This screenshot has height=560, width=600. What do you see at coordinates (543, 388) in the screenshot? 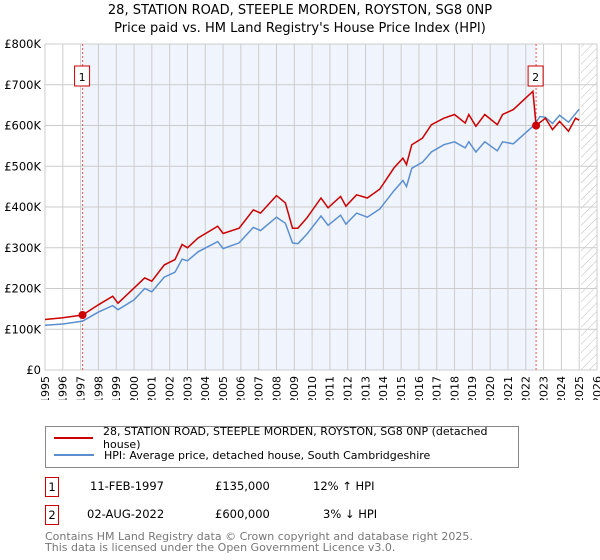
I see `x-tick-label: 2023` at bounding box center [543, 388].